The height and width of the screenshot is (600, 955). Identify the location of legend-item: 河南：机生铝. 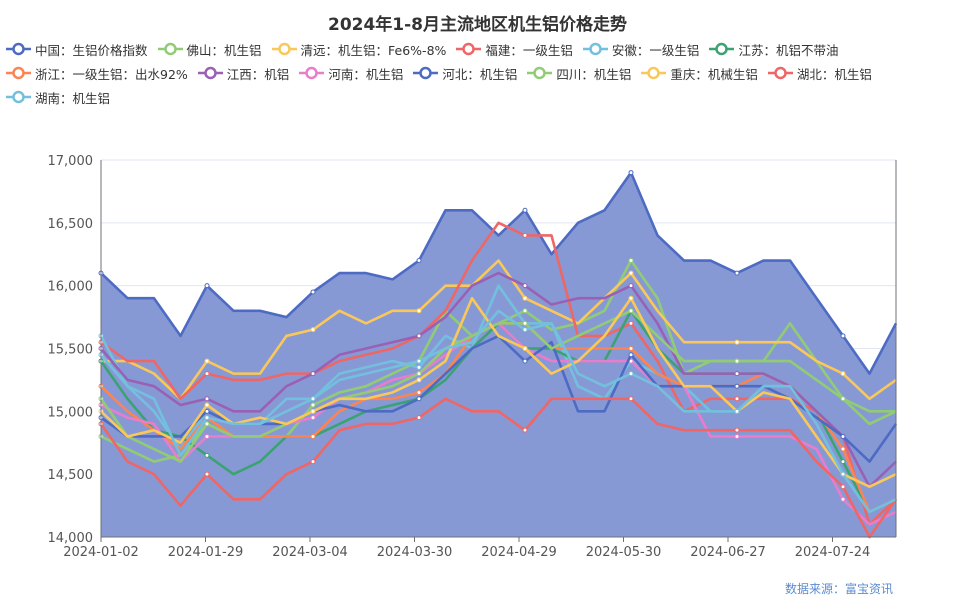
(351, 73).